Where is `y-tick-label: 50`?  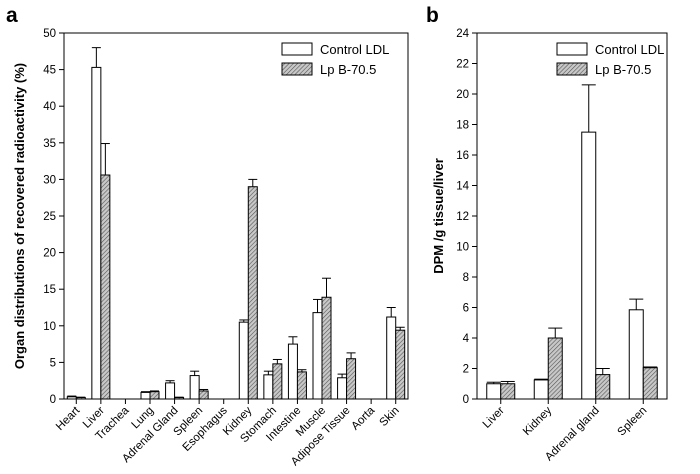 y-tick-label: 50 is located at coordinates (49, 34).